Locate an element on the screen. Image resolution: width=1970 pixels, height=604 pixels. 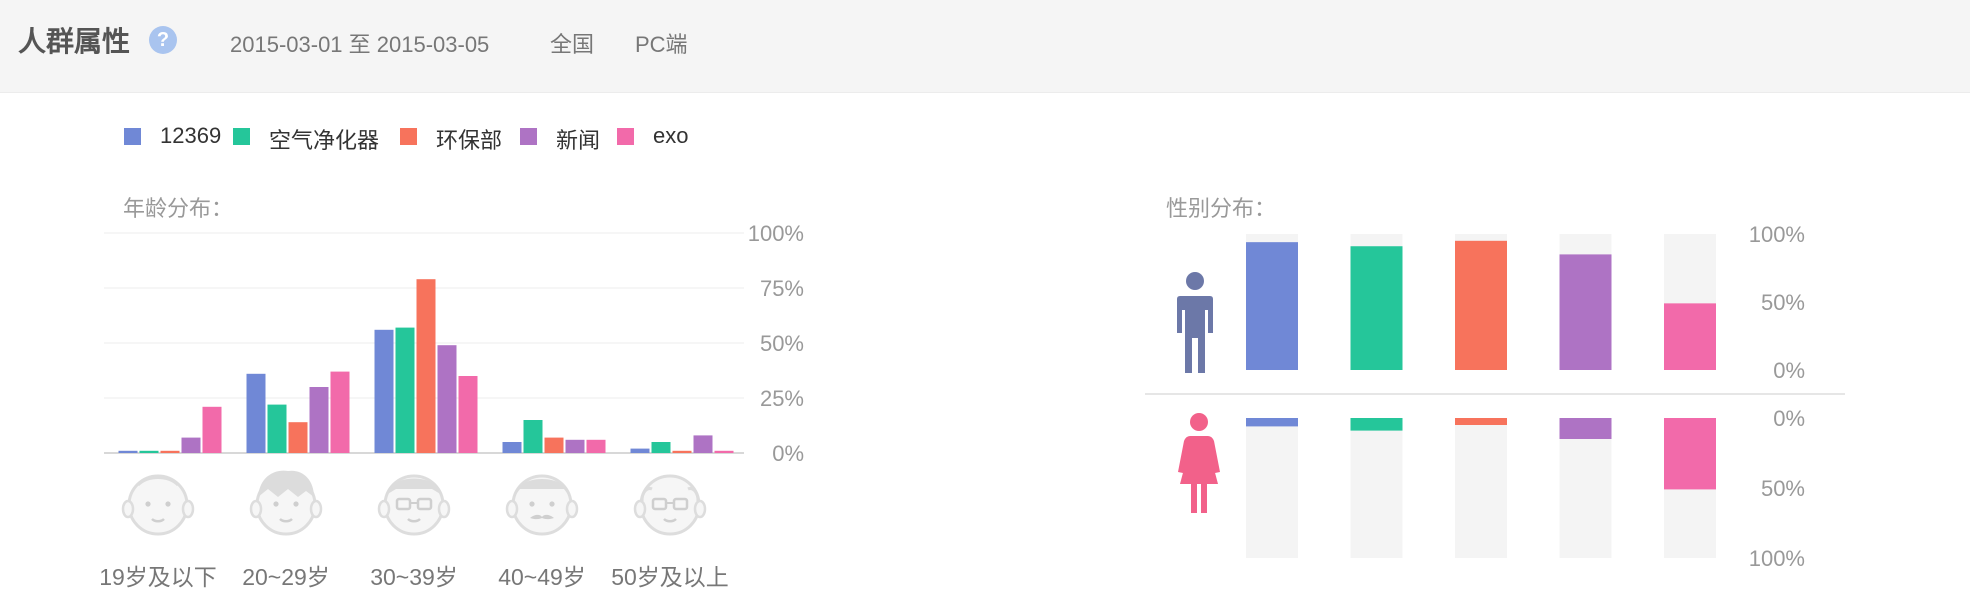
age-y-tick-label: 50% is located at coordinates (782, 343).